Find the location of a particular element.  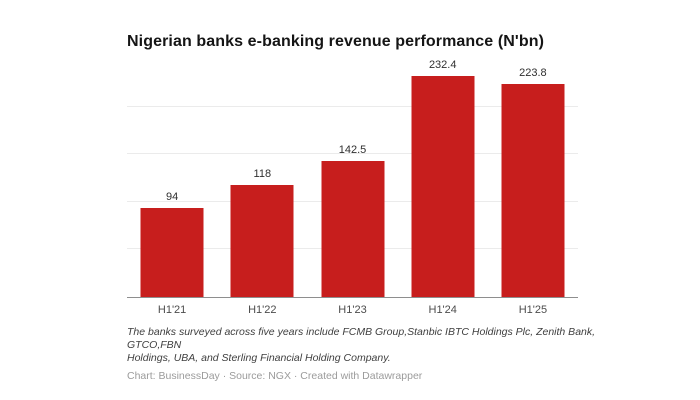

x-axis-label: H1'21 is located at coordinates (172, 310).